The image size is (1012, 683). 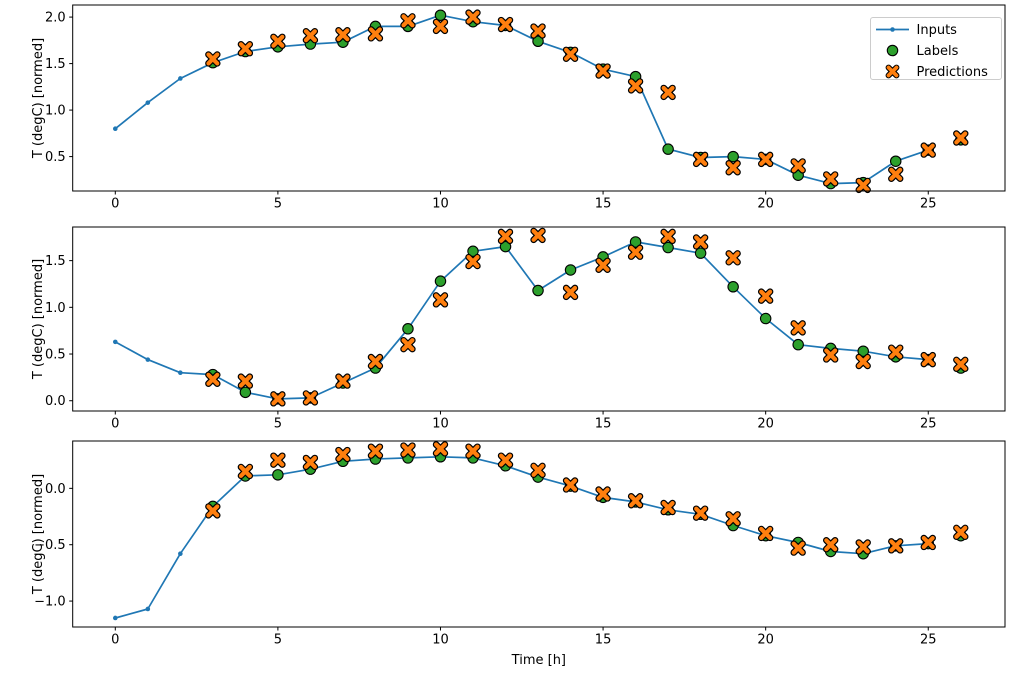 I want to click on legend-inputs-dot, so click(x=892, y=29).